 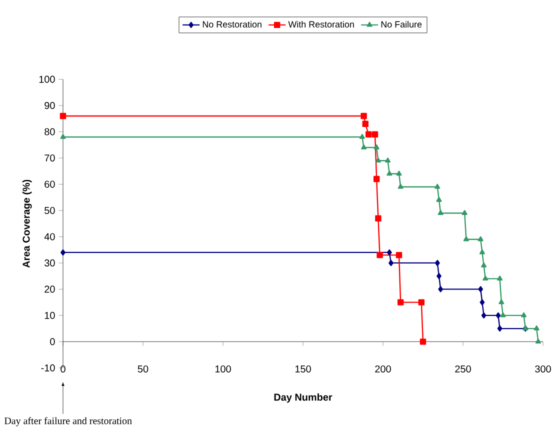 I want to click on y-tick-label: 80, so click(x=49, y=132).